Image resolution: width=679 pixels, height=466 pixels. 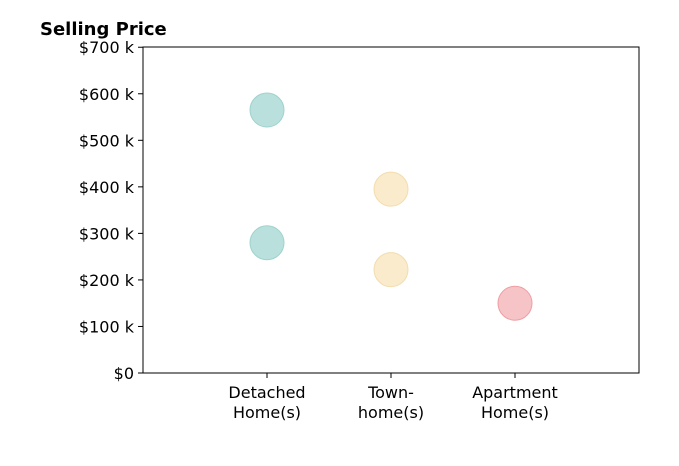 I want to click on y-tick-label: $400 k, so click(x=107, y=187).